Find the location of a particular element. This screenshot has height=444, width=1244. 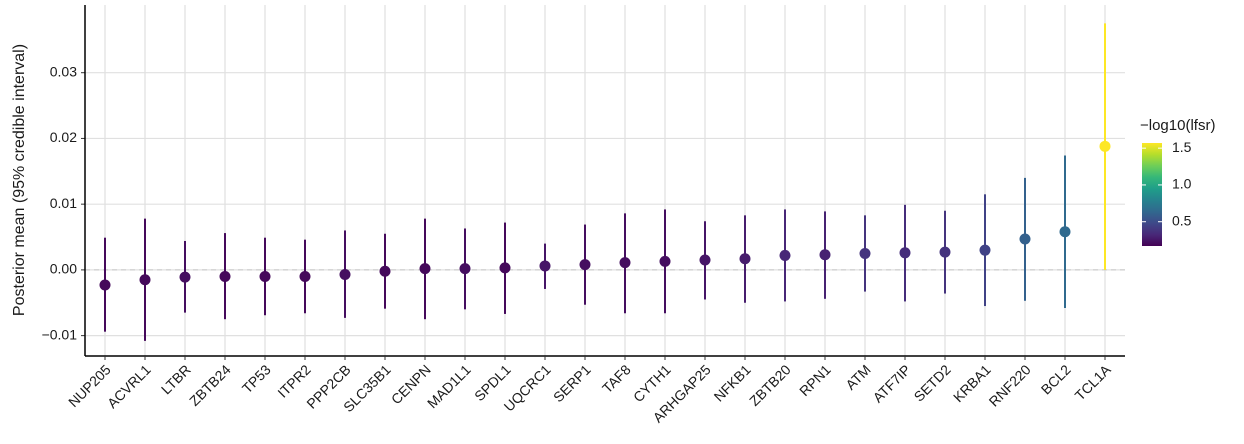

x-tick-label: BCL2 is located at coordinates (1056, 379).